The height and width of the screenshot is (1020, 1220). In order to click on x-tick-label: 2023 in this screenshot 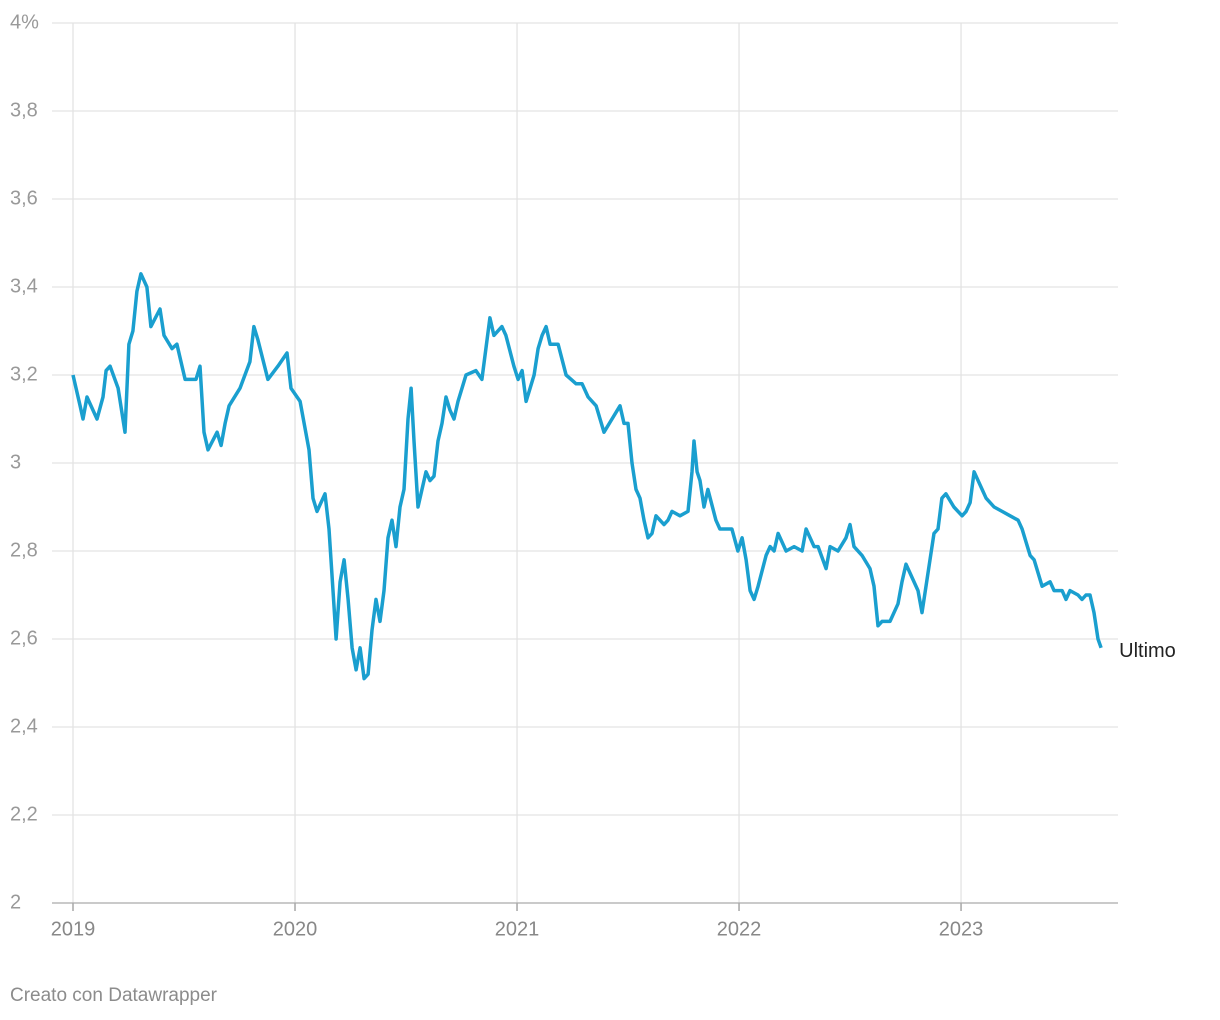, I will do `click(961, 929)`.